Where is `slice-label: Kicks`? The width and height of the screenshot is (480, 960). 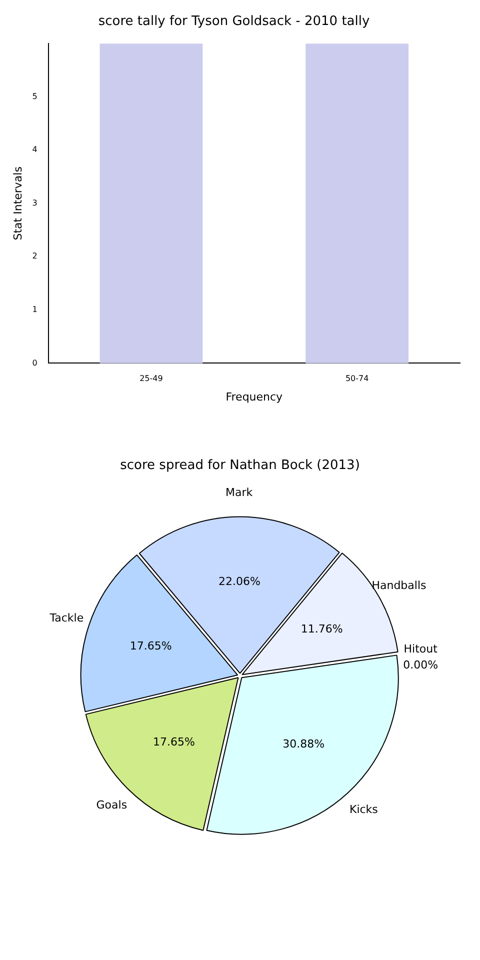
slice-label: Kicks is located at coordinates (363, 809).